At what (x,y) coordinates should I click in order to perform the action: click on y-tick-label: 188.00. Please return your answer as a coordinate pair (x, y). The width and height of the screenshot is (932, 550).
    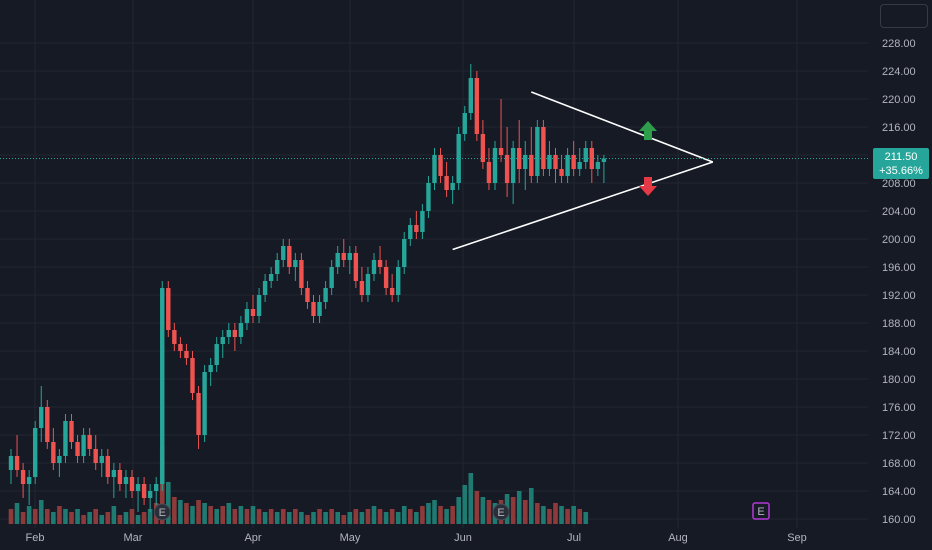
    Looking at the image, I should click on (899, 324).